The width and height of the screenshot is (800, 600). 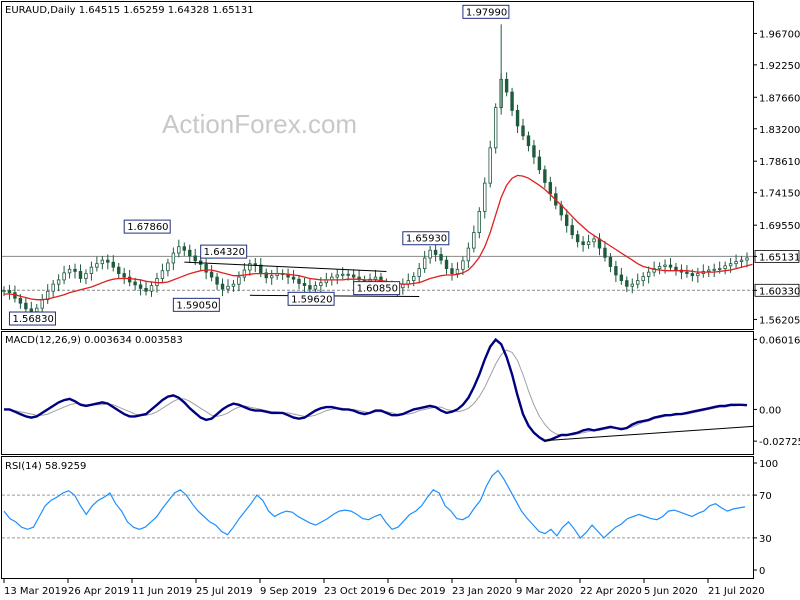 I want to click on price-callout-label: 1.64320, so click(x=224, y=252).